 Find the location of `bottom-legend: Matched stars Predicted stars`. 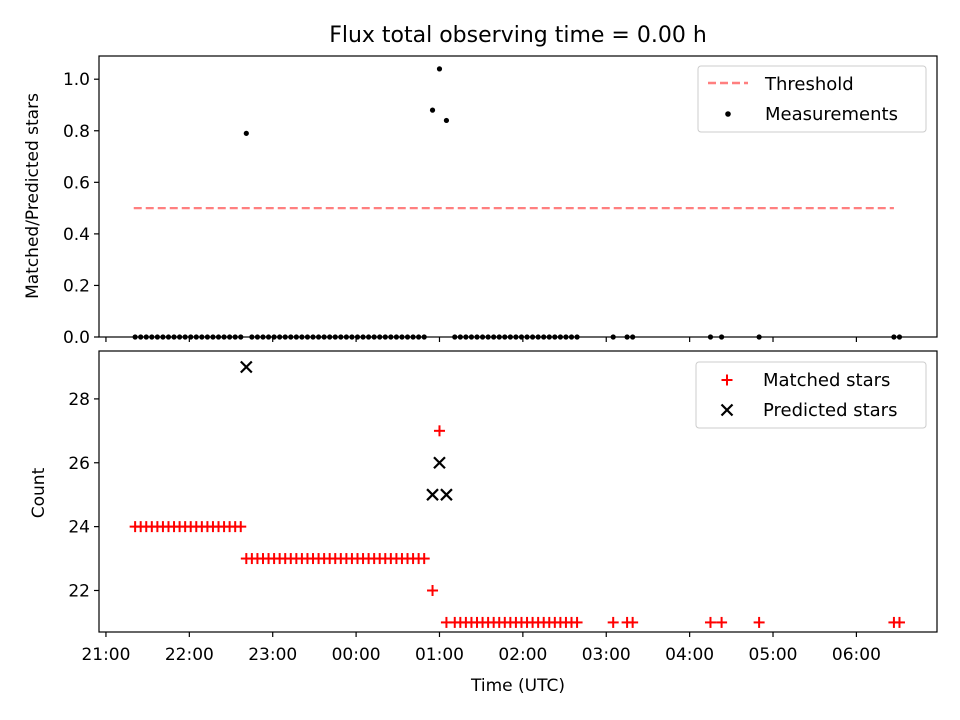

bottom-legend: Matched stars Predicted stars is located at coordinates (811, 395).